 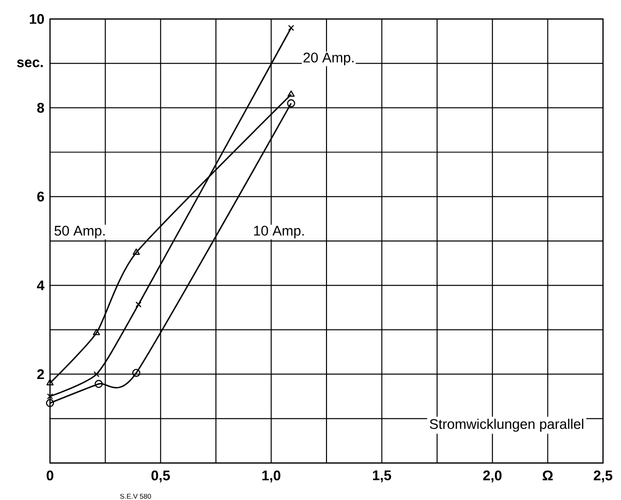 I want to click on y-tick-label: 10, so click(x=37, y=19).